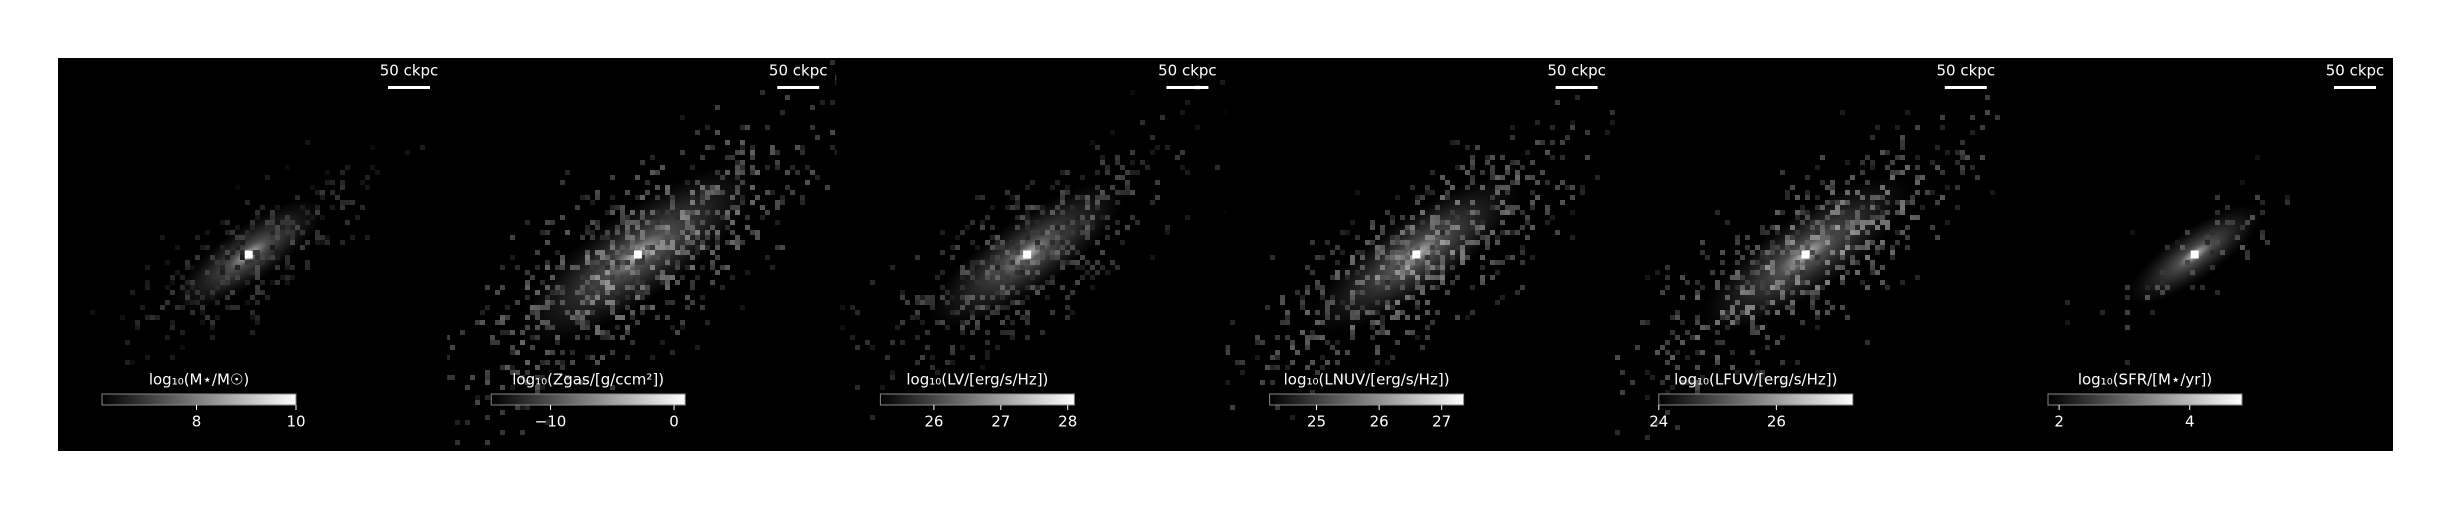  I want to click on galaxy, so click(642, 252).